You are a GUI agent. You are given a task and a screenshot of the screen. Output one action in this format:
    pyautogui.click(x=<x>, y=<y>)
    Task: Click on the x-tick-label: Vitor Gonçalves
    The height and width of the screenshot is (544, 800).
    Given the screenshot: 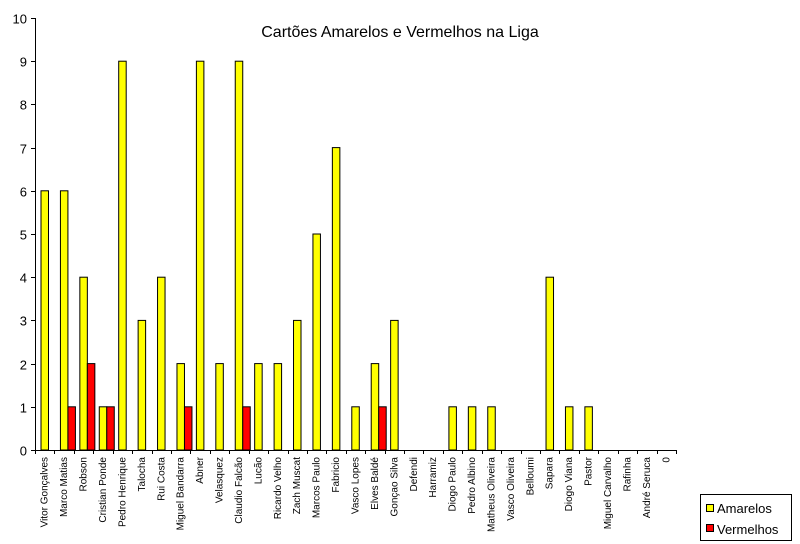 What is the action you would take?
    pyautogui.click(x=45, y=492)
    